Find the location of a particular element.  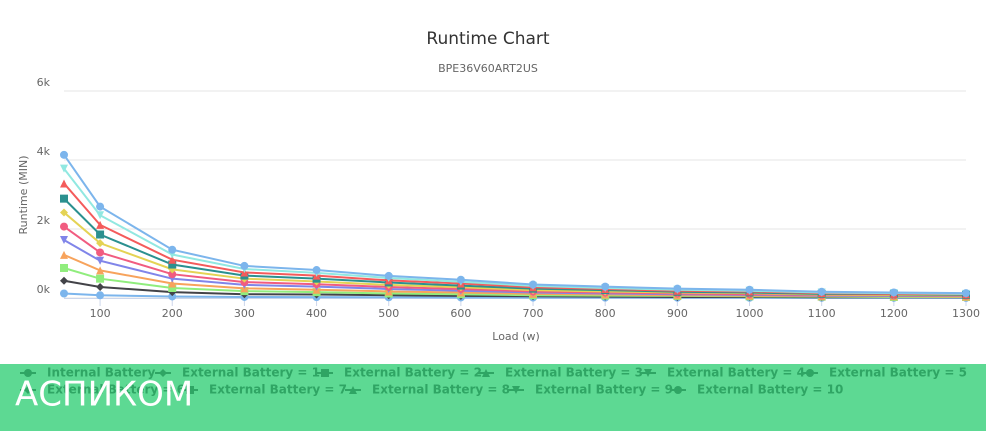

legend-label: External Battery = 3 is located at coordinates (574, 373).